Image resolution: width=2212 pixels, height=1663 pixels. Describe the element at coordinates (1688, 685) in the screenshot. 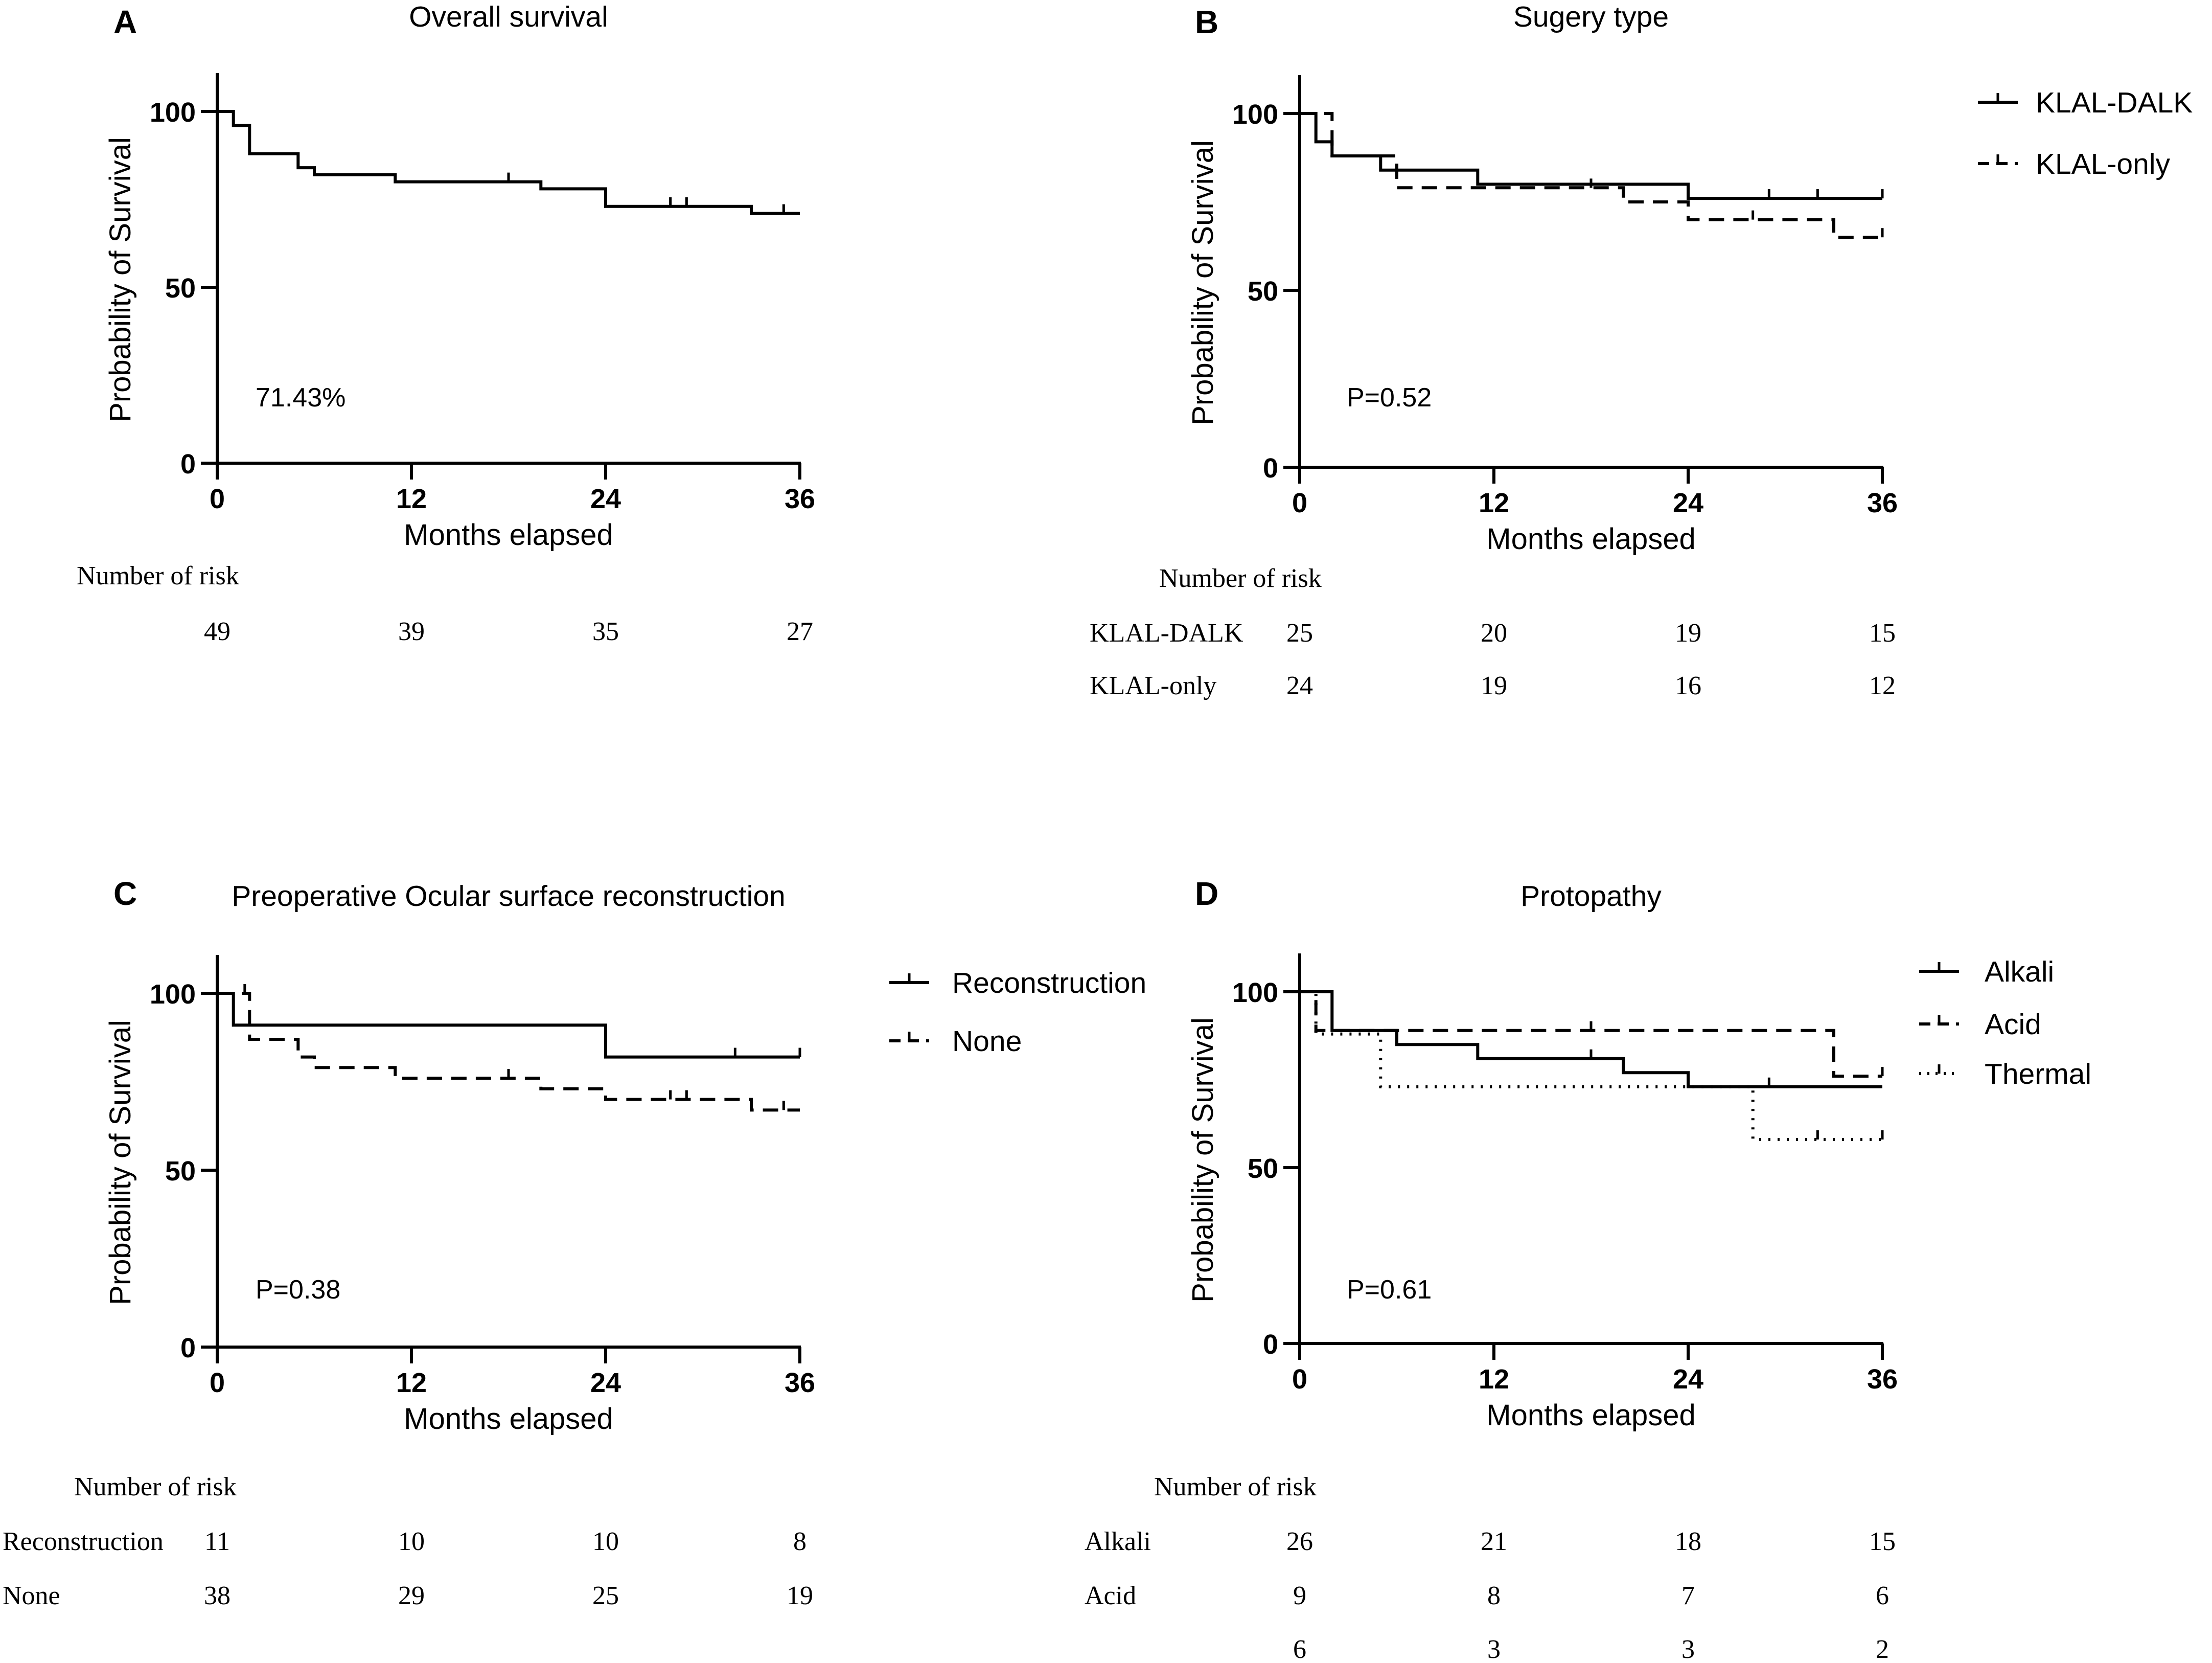

I see `risk-value: 16` at that location.